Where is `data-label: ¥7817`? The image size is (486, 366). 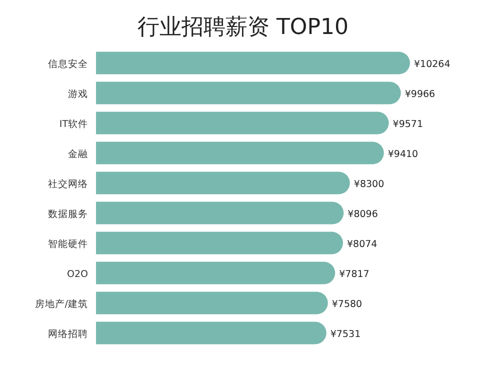
data-label: ¥7817 is located at coordinates (354, 274).